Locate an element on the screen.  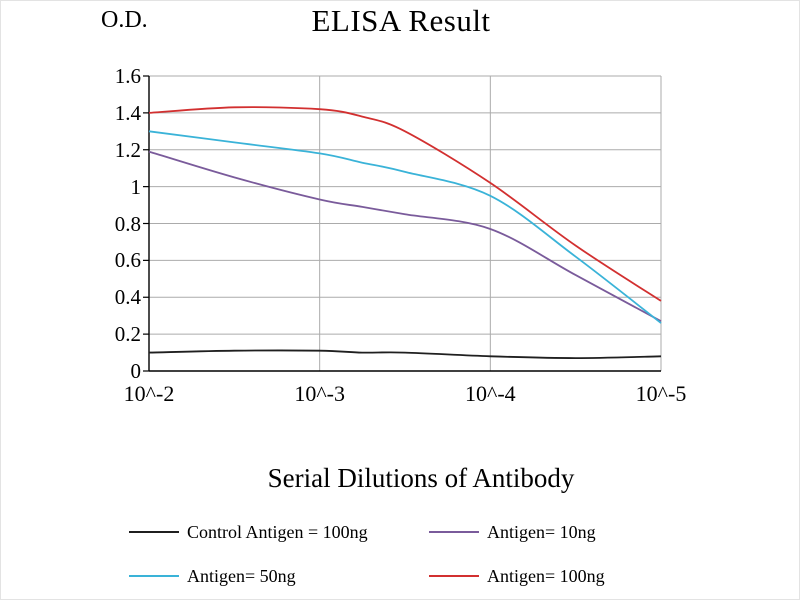
y-tick-label: 0.4 is located at coordinates (127, 297).